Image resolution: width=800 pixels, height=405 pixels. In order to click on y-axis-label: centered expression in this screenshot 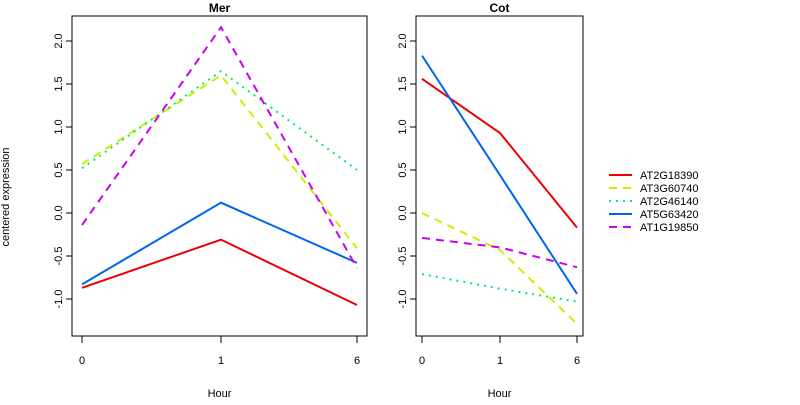, I will do `click(6, 196)`.